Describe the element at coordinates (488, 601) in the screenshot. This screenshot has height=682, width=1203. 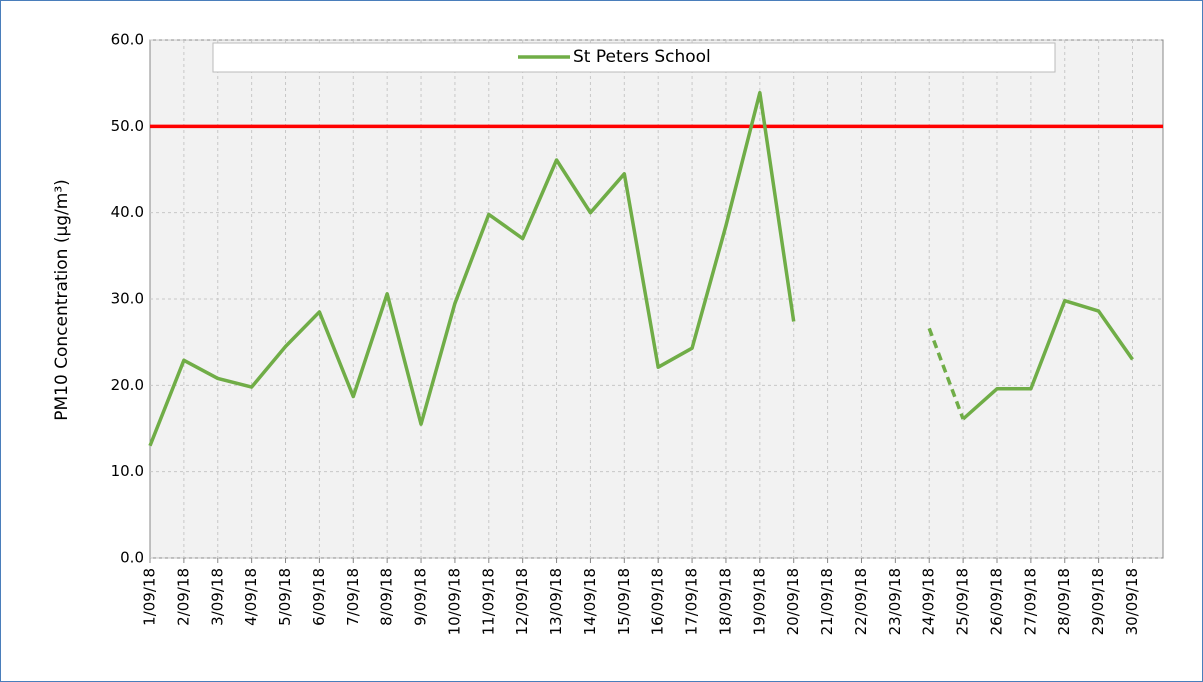
I see `x-tick-label: 11/09/18` at that location.